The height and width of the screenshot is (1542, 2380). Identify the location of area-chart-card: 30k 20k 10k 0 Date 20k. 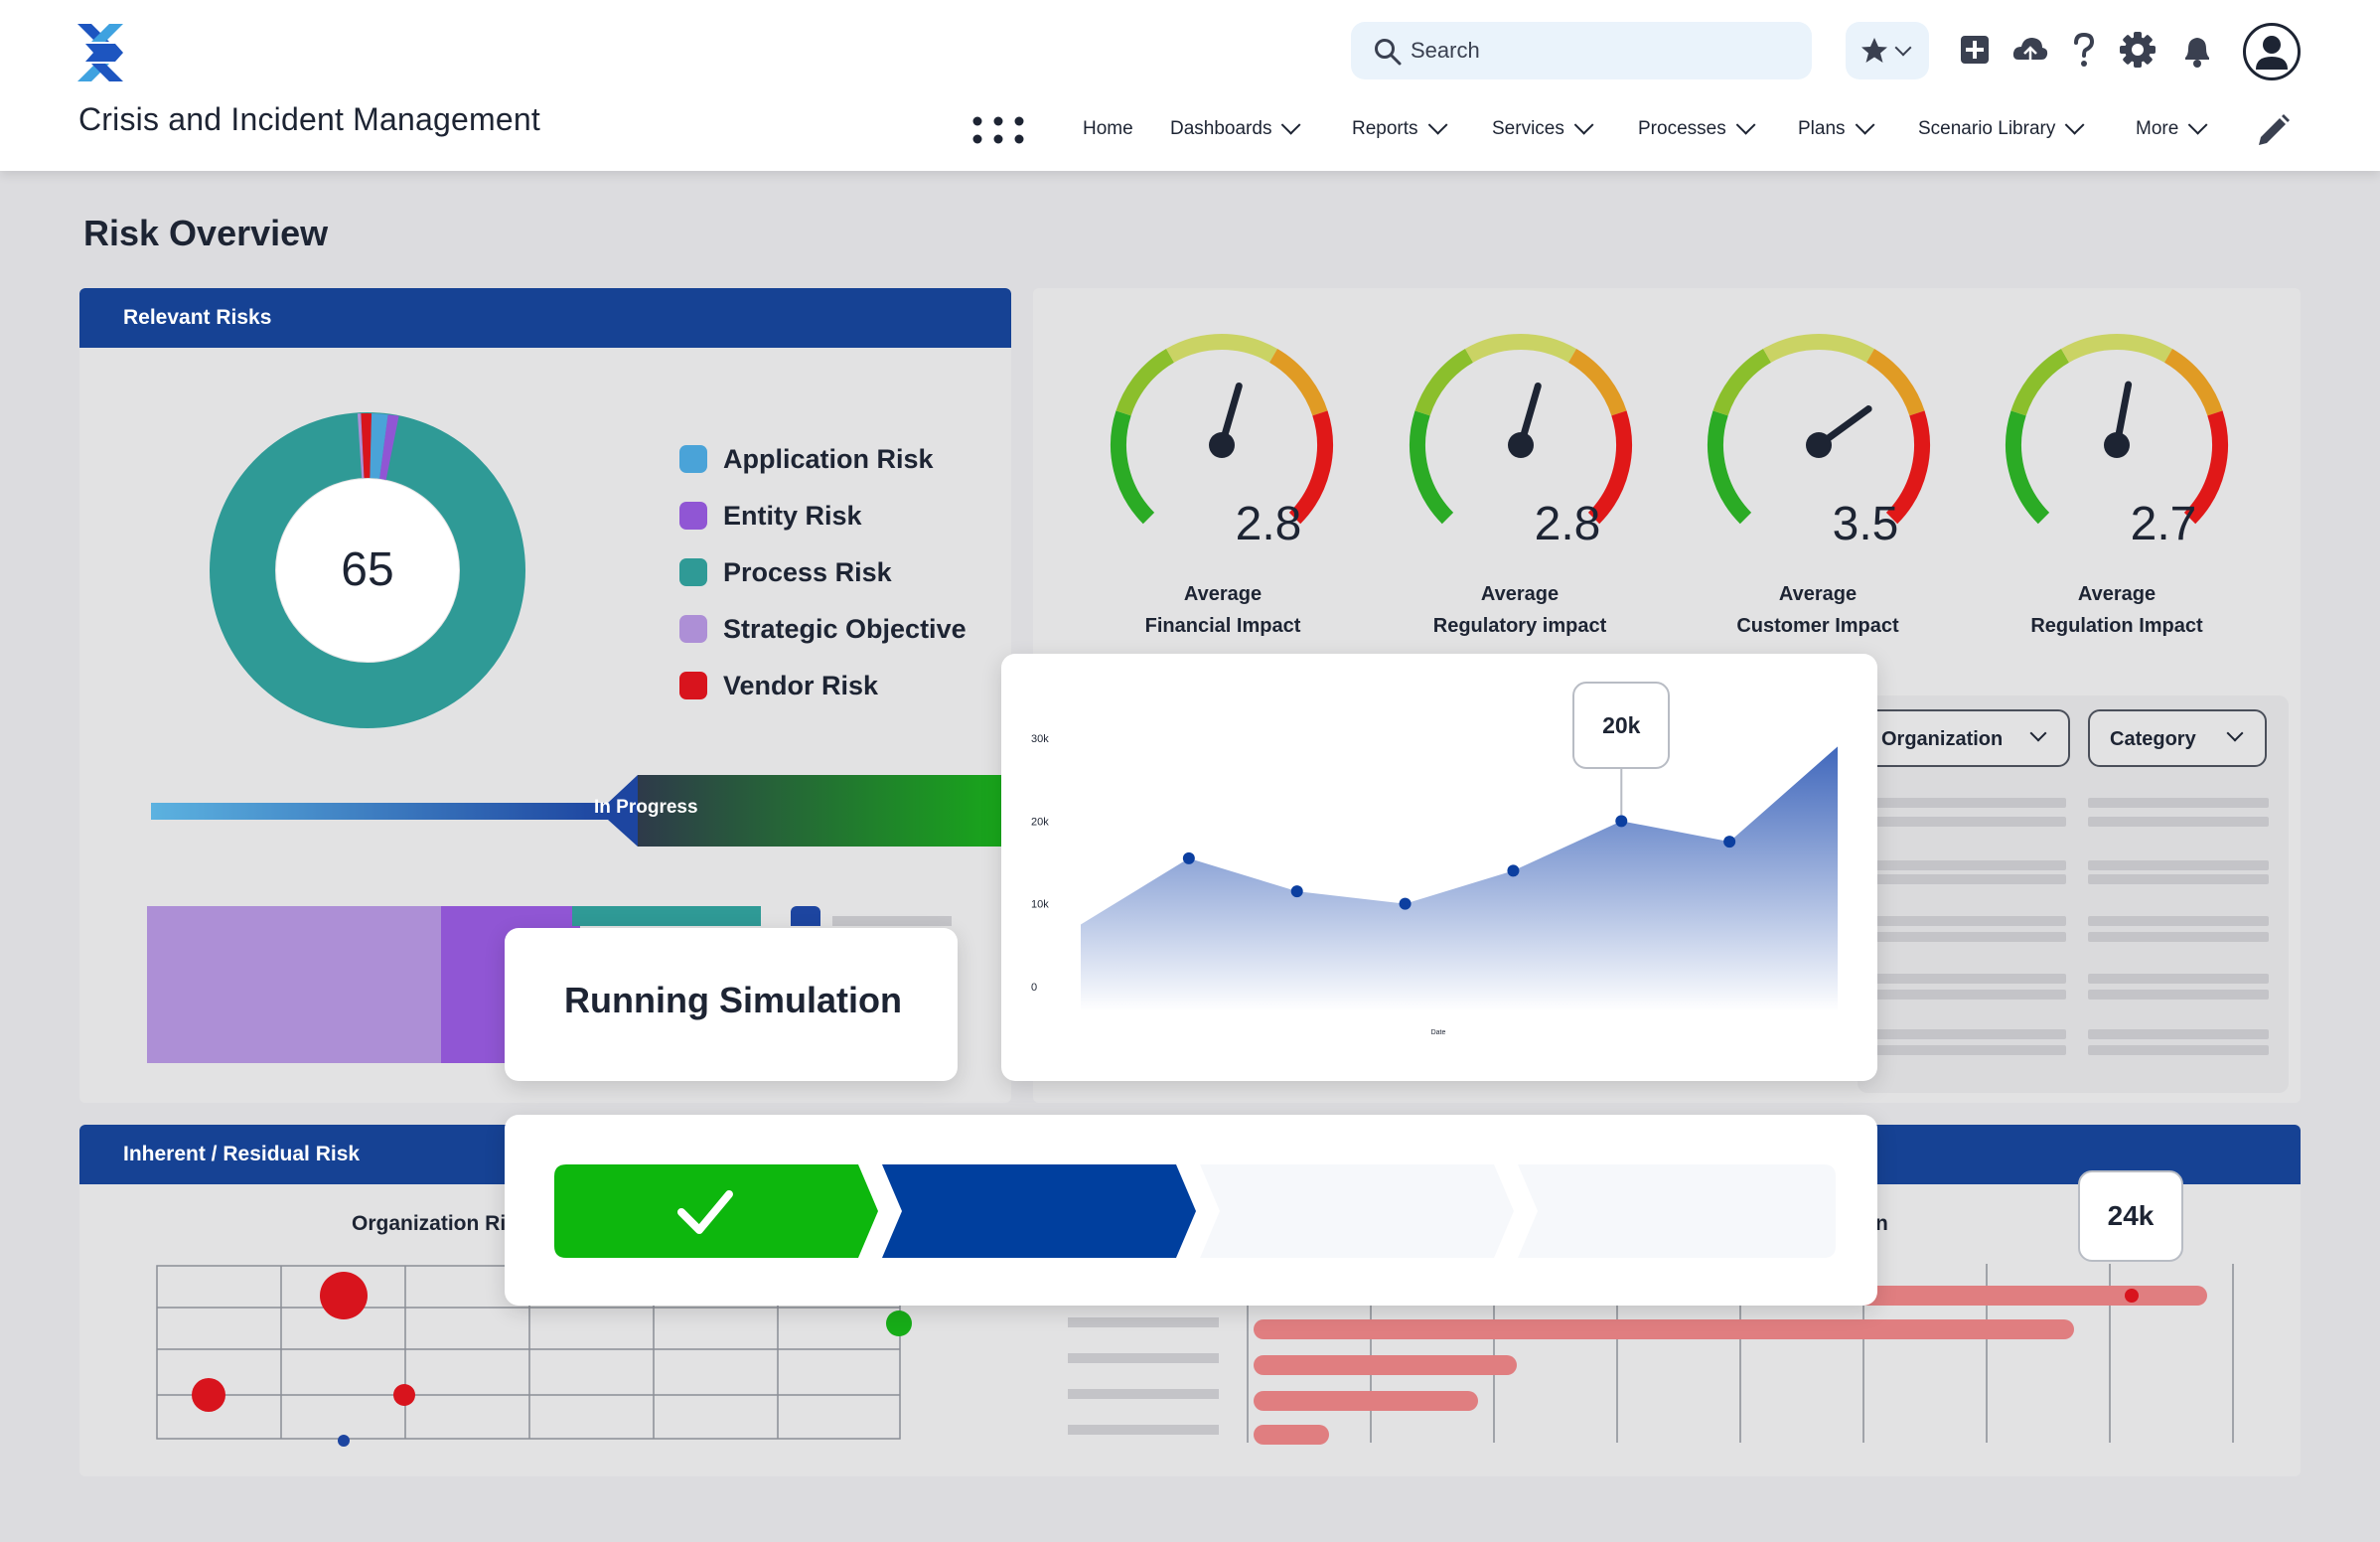
(1439, 867).